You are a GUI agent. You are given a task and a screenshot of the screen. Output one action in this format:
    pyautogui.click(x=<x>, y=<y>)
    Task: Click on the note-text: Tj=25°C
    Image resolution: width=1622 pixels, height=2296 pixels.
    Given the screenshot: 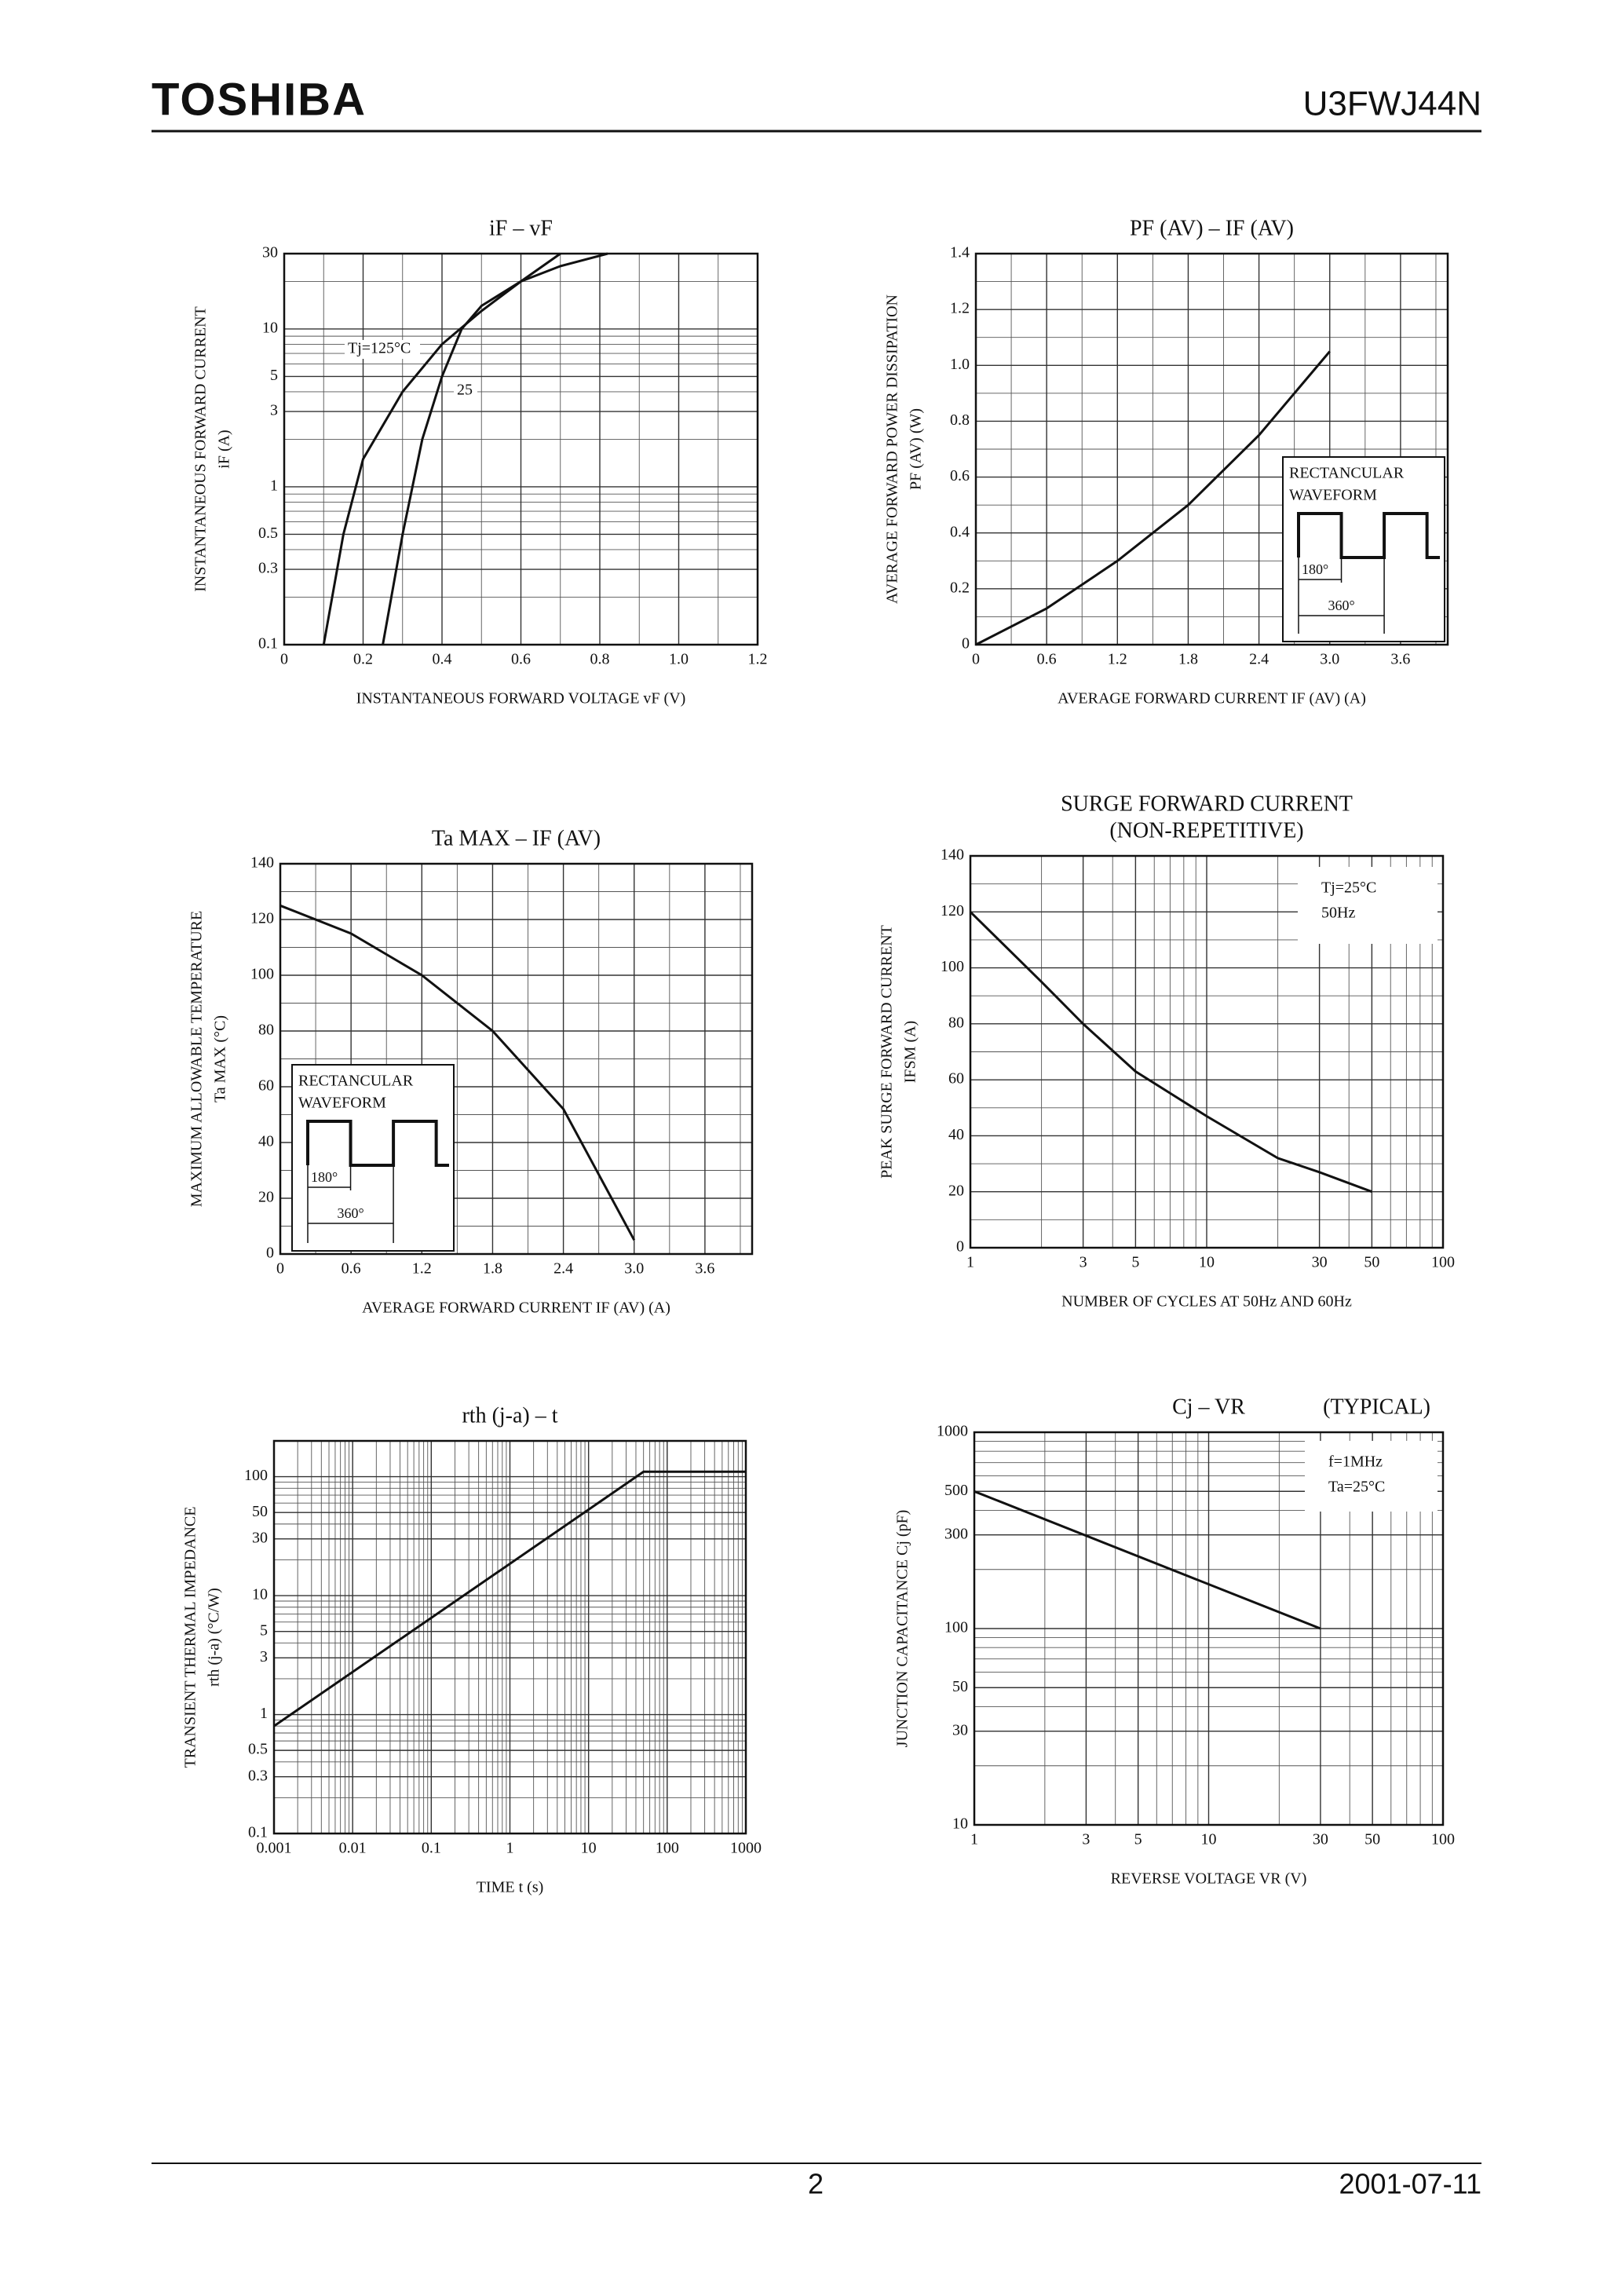 What is the action you would take?
    pyautogui.click(x=1348, y=888)
    